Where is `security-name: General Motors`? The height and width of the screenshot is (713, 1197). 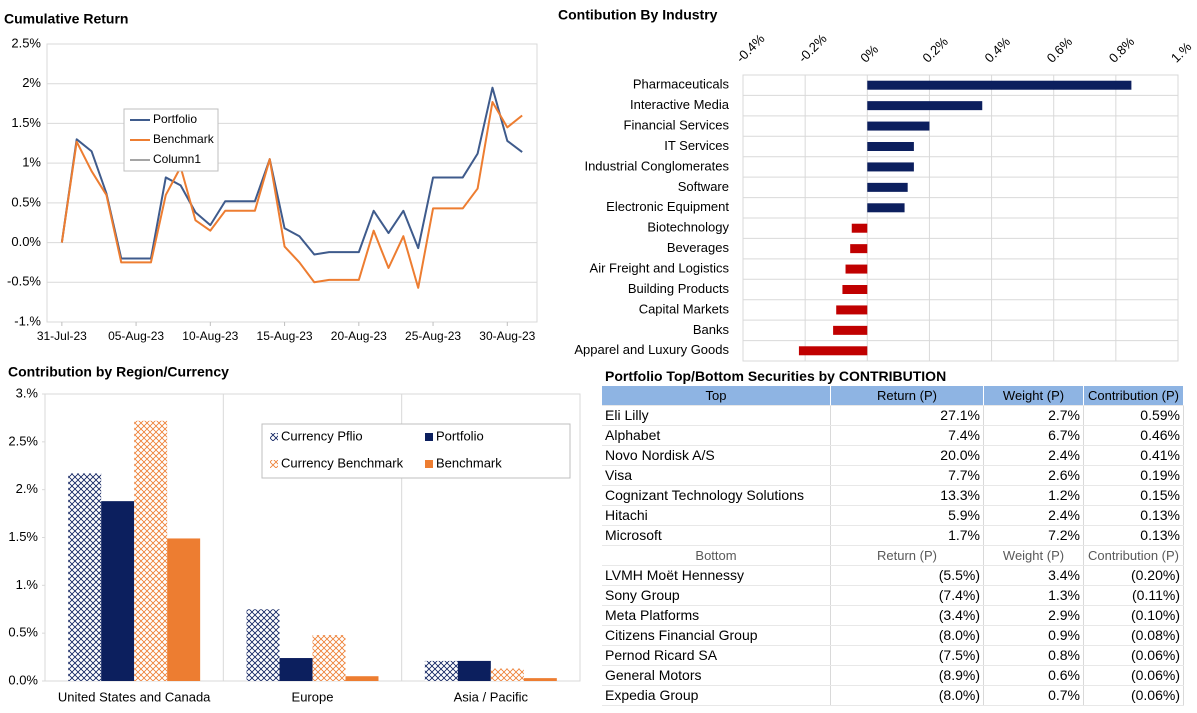
security-name: General Motors is located at coordinates (716, 675).